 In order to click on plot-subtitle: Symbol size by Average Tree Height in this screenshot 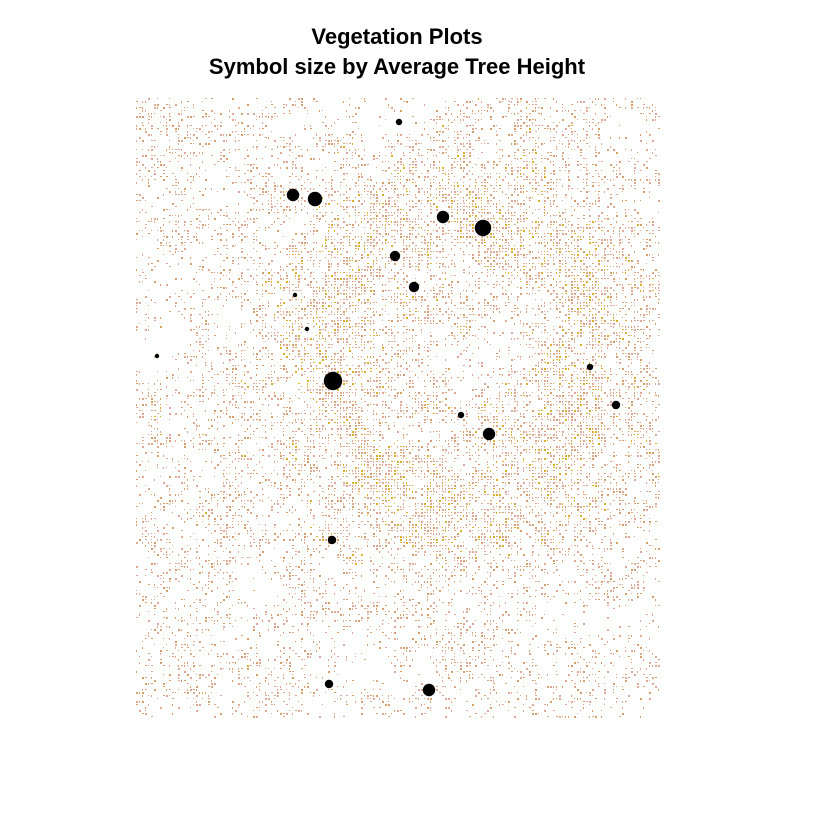, I will do `click(397, 66)`.